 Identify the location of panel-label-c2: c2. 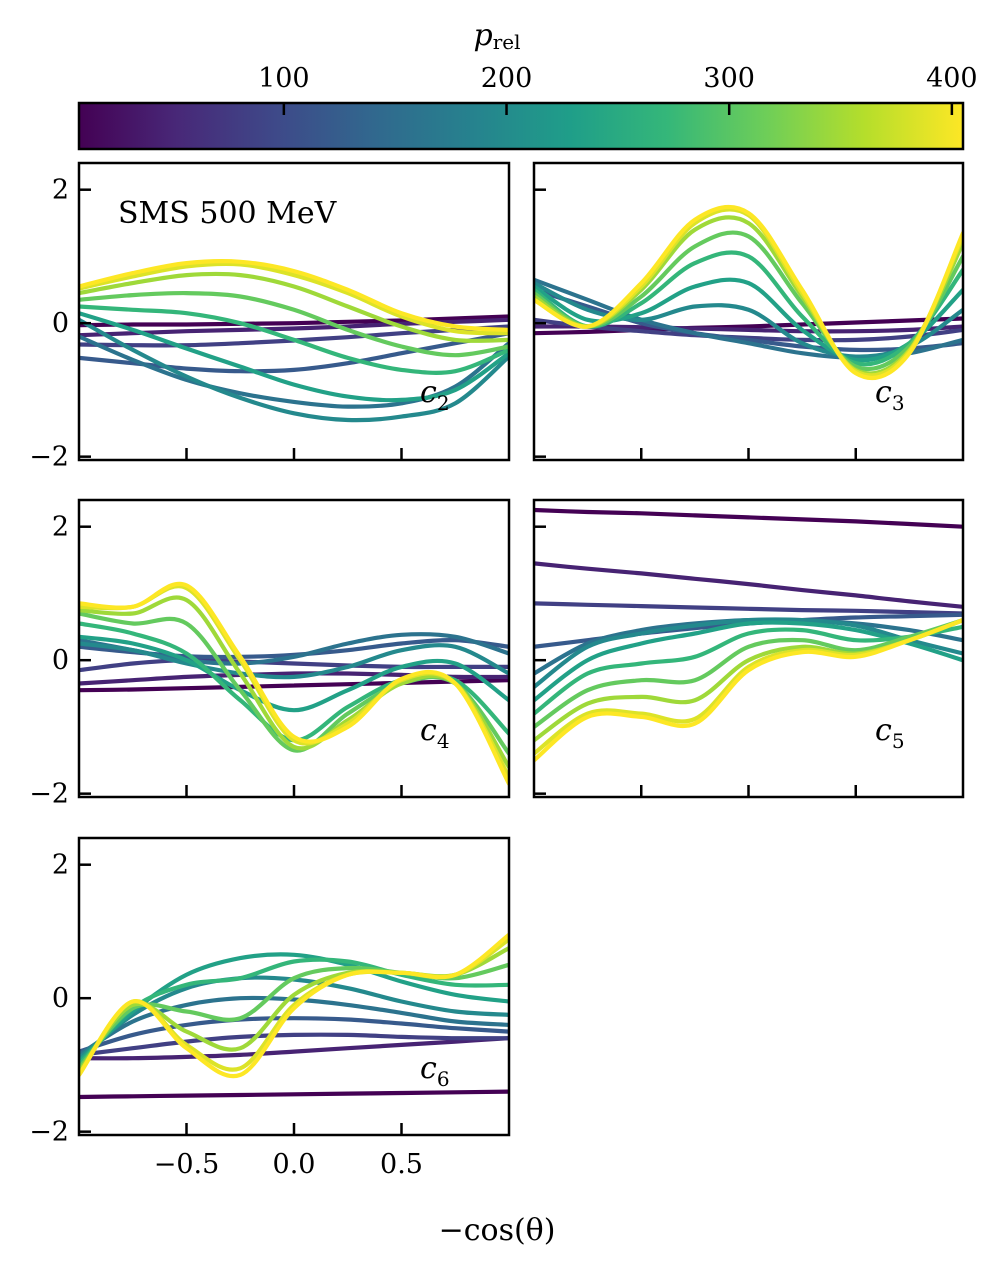
(435, 395).